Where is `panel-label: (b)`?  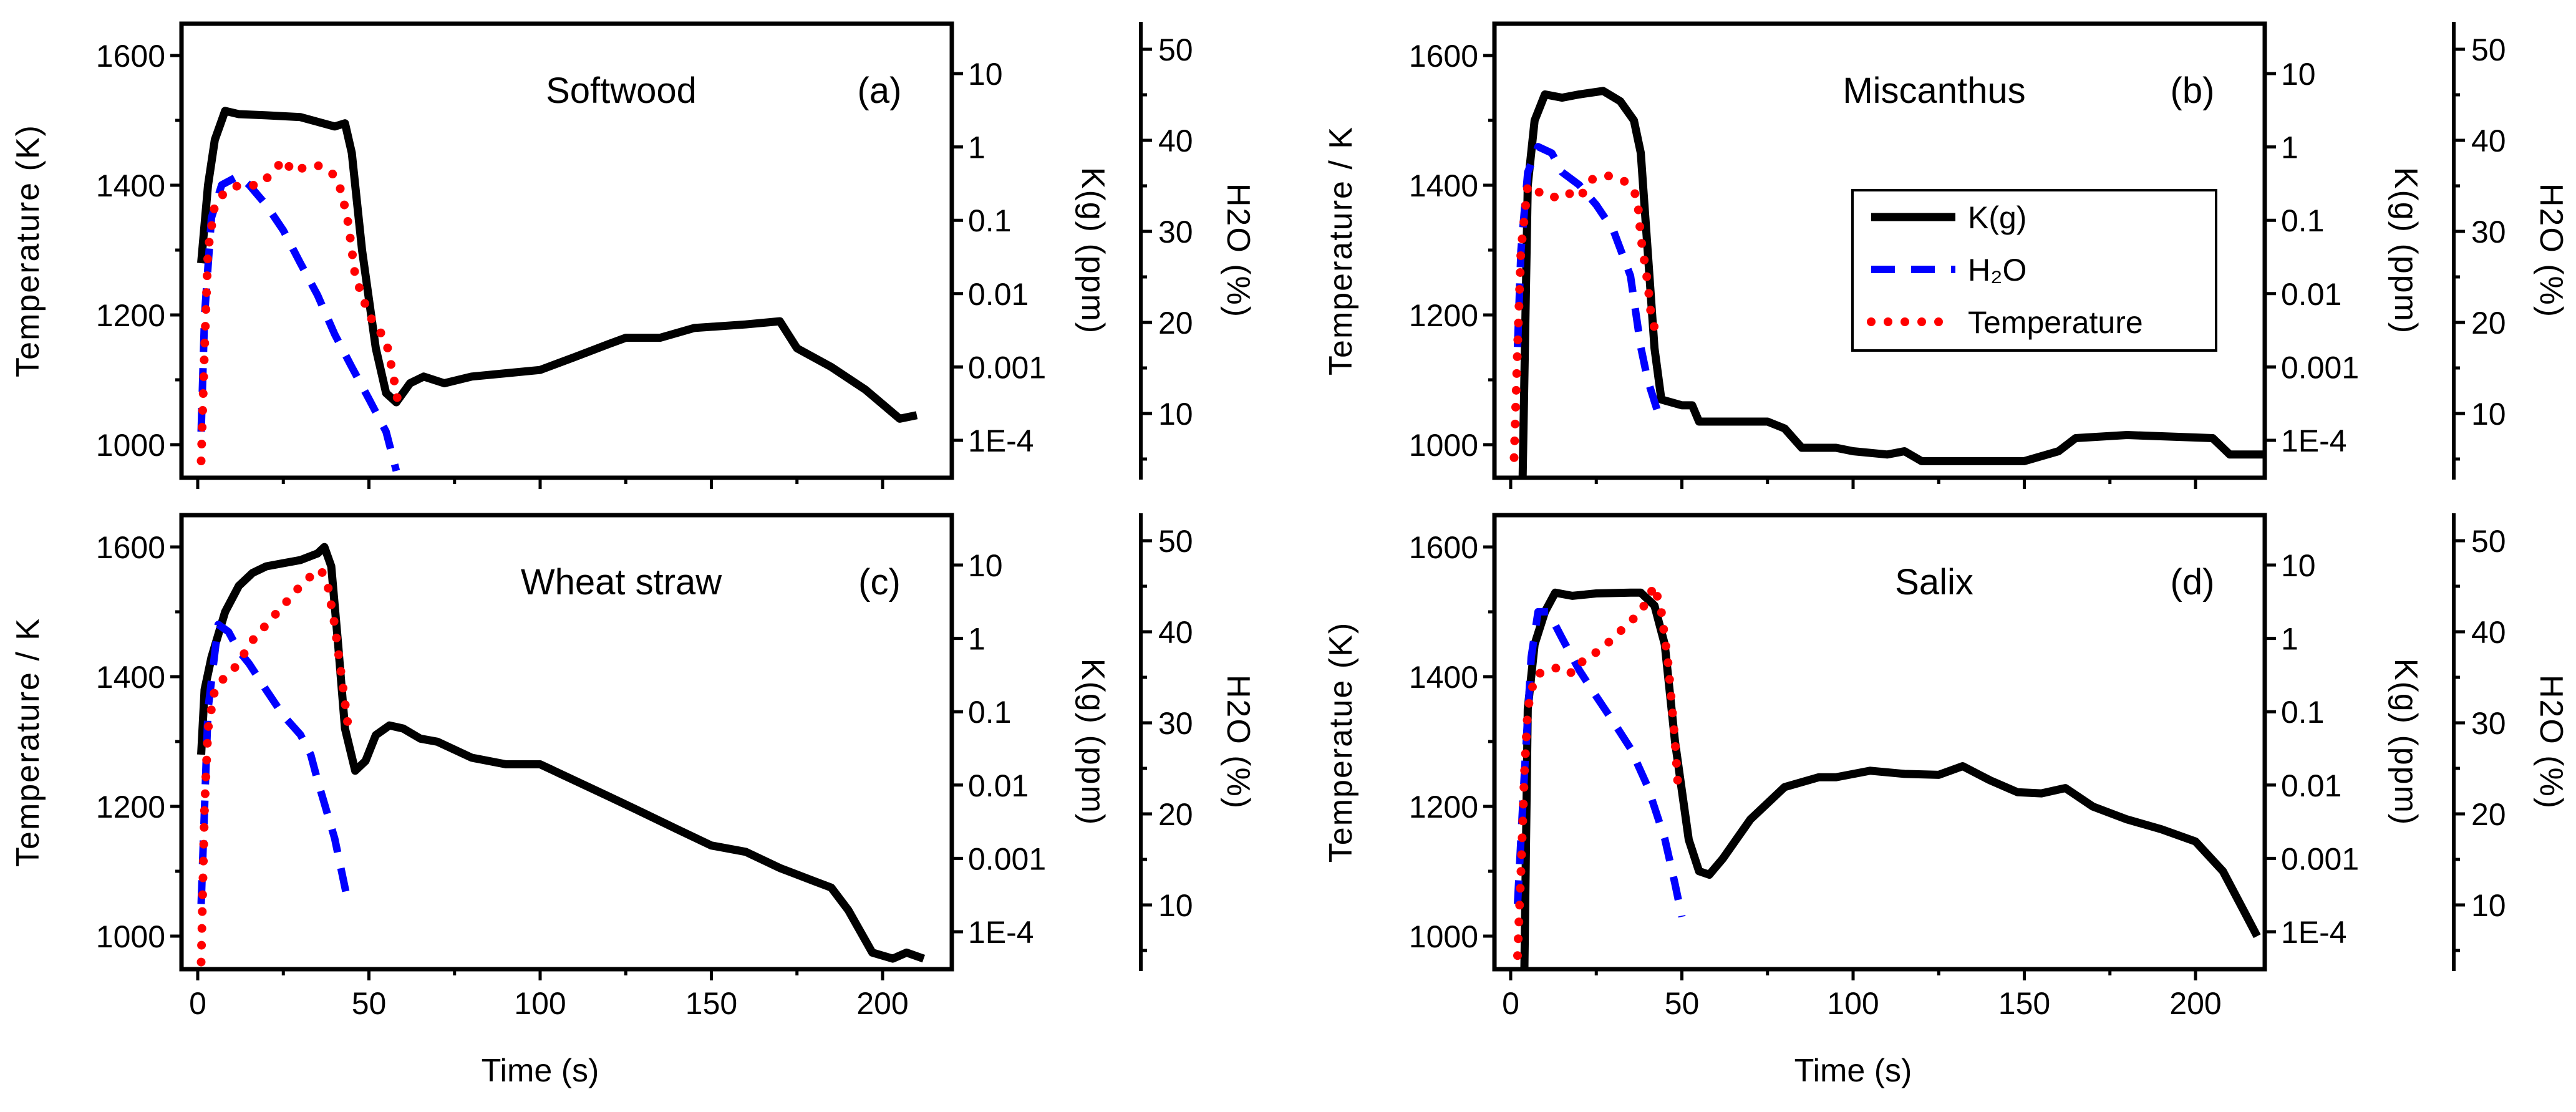 panel-label: (b) is located at coordinates (2193, 90).